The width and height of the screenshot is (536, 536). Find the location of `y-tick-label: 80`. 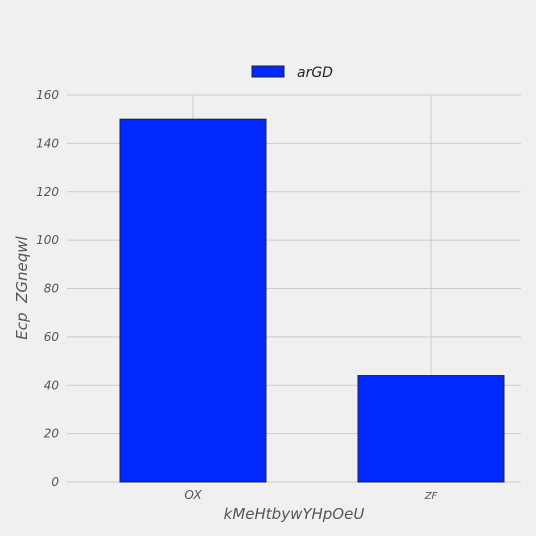

y-tick-label: 80 is located at coordinates (52, 289).